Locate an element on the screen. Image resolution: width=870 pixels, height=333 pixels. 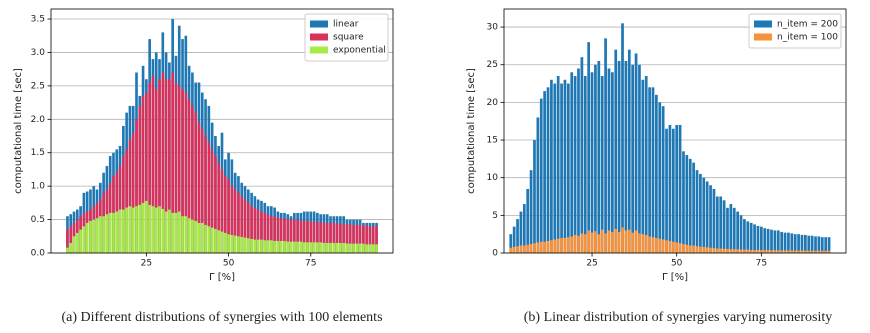
y-axis-label: computational time [sec] is located at coordinates (18, 131).